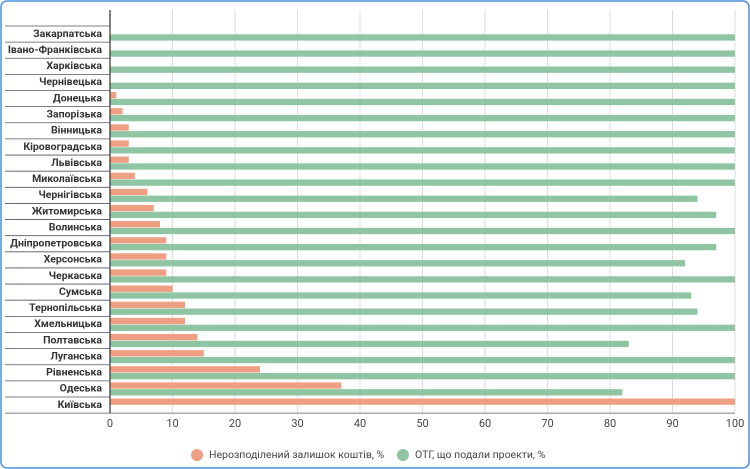 The height and width of the screenshot is (469, 750). What do you see at coordinates (65, 307) in the screenshot?
I see `y-tick-label: Тернопільська` at bounding box center [65, 307].